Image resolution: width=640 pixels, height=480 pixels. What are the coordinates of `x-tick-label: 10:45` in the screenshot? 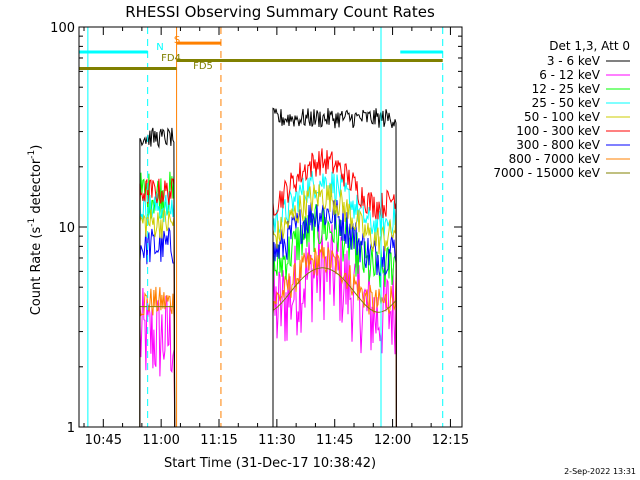 It's located at (103, 440).